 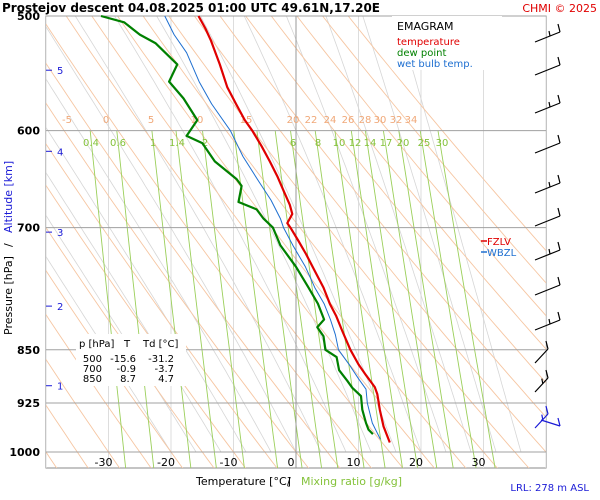 What do you see at coordinates (311, 120) in the screenshot?
I see `dry-adiabat-label: 22` at bounding box center [311, 120].